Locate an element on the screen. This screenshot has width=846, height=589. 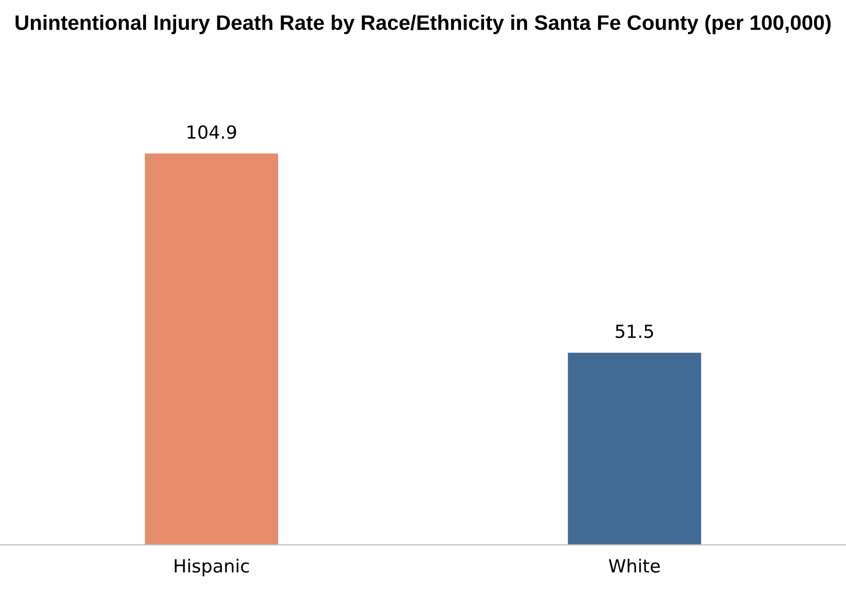
chart-title: Unintentional Injury Death Rate by Race/Ethnicity in Santa Fe County (per 100,000) is located at coordinates (423, 24).